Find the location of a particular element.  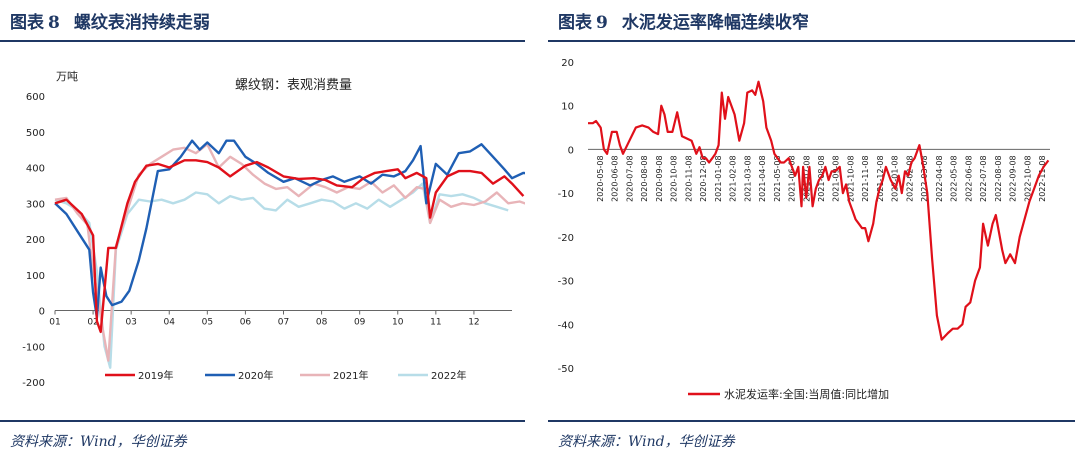

x-tick-label: 11 is located at coordinates (435, 323).